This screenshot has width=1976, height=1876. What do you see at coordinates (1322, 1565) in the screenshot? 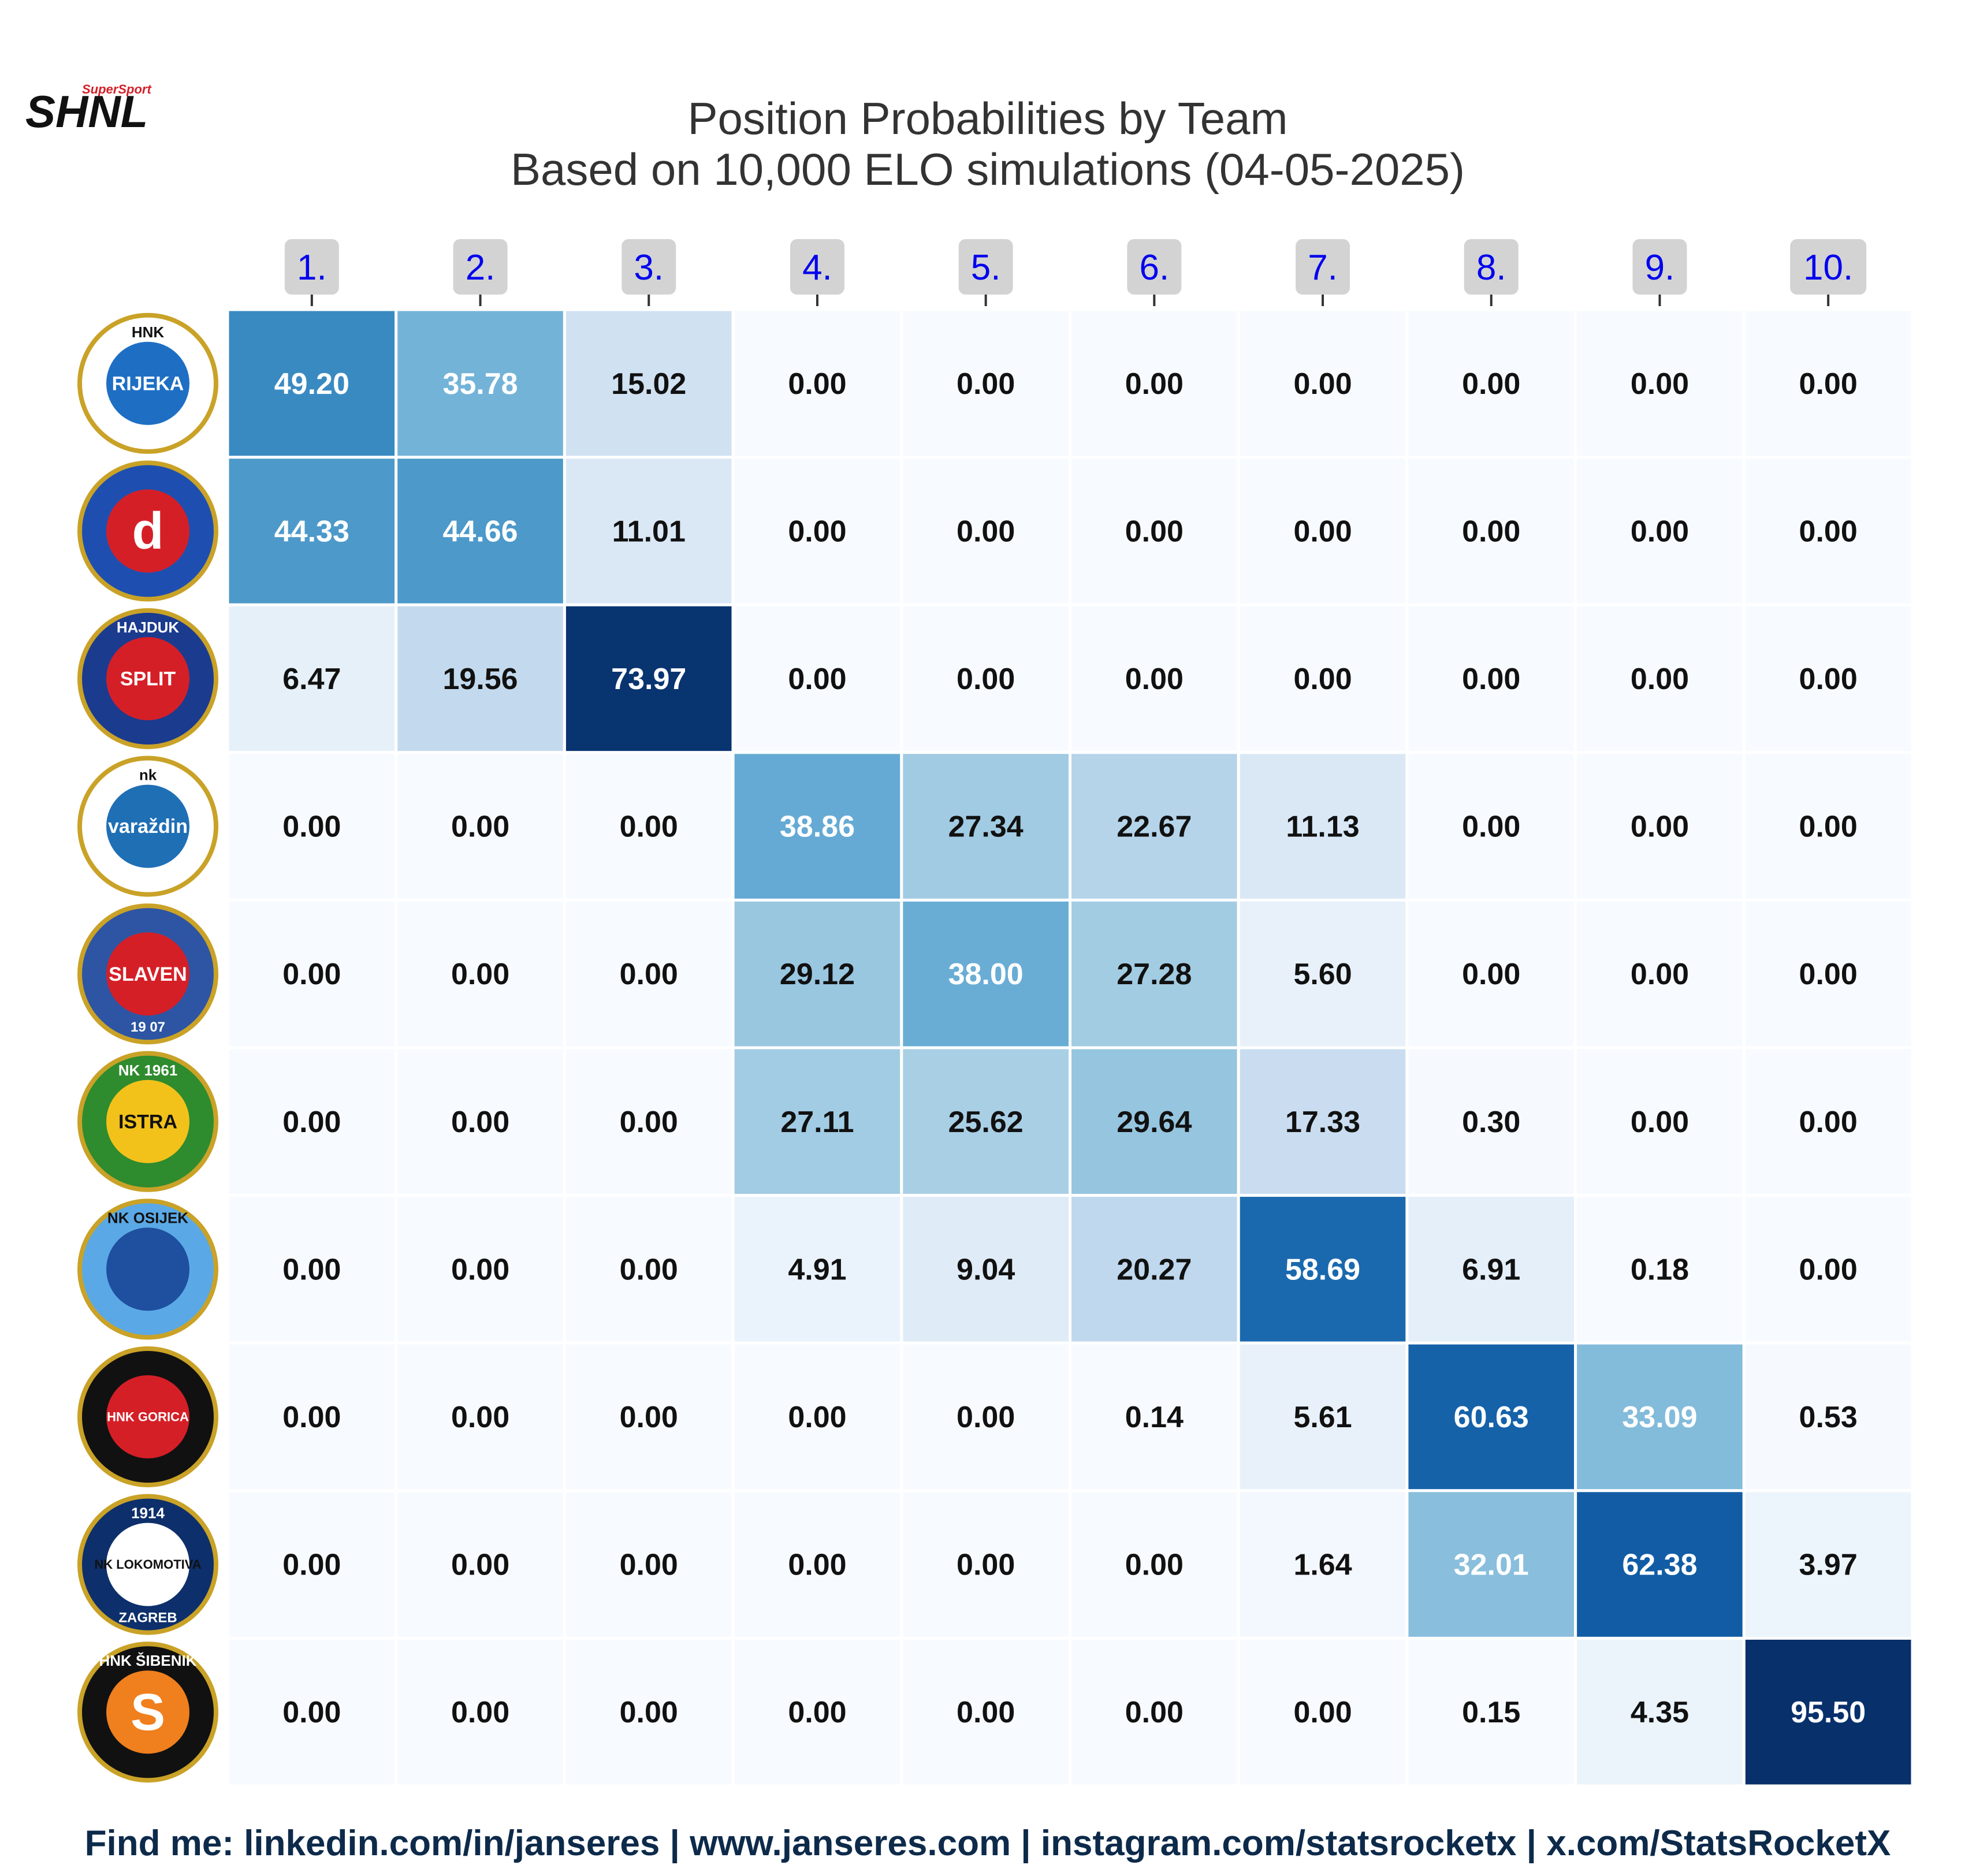
I see `cell-value: 1.64` at bounding box center [1322, 1565].